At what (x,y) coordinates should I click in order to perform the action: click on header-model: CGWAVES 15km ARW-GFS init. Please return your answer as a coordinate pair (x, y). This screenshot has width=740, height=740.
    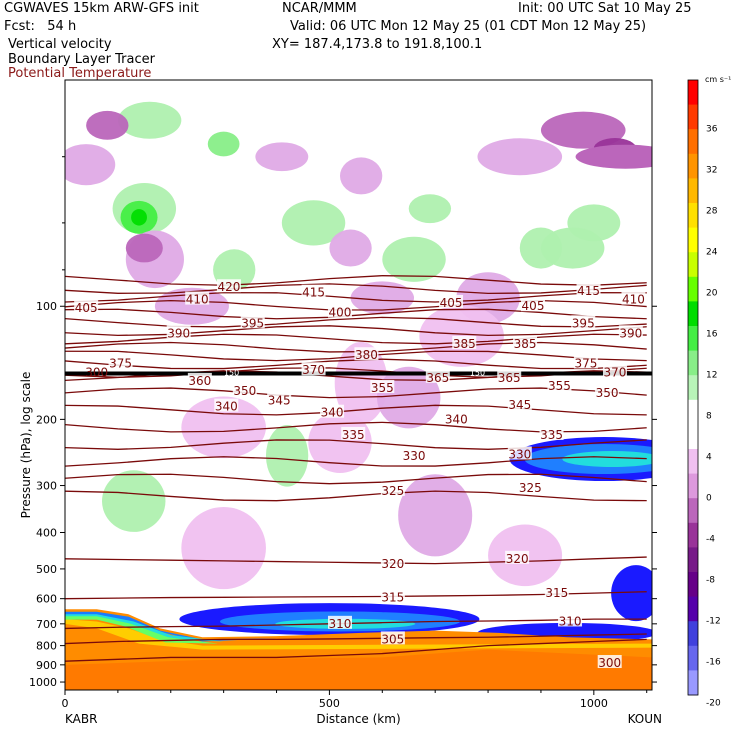
    Looking at the image, I should click on (101, 8).